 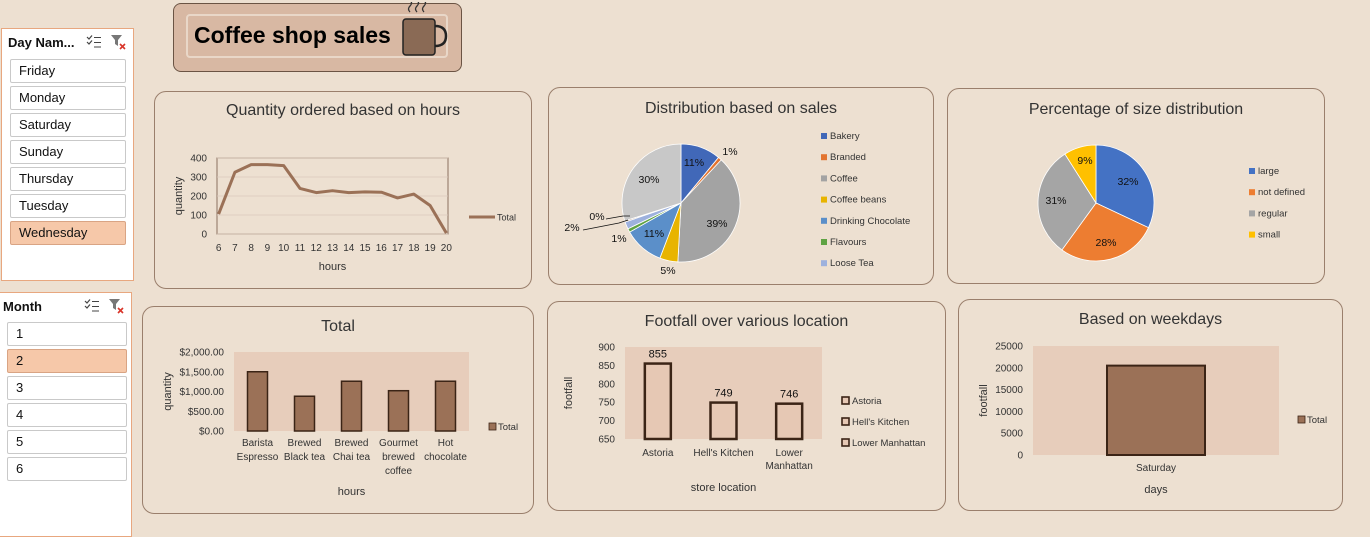 What do you see at coordinates (68, 98) in the screenshot?
I see `slicer-item: Monday` at bounding box center [68, 98].